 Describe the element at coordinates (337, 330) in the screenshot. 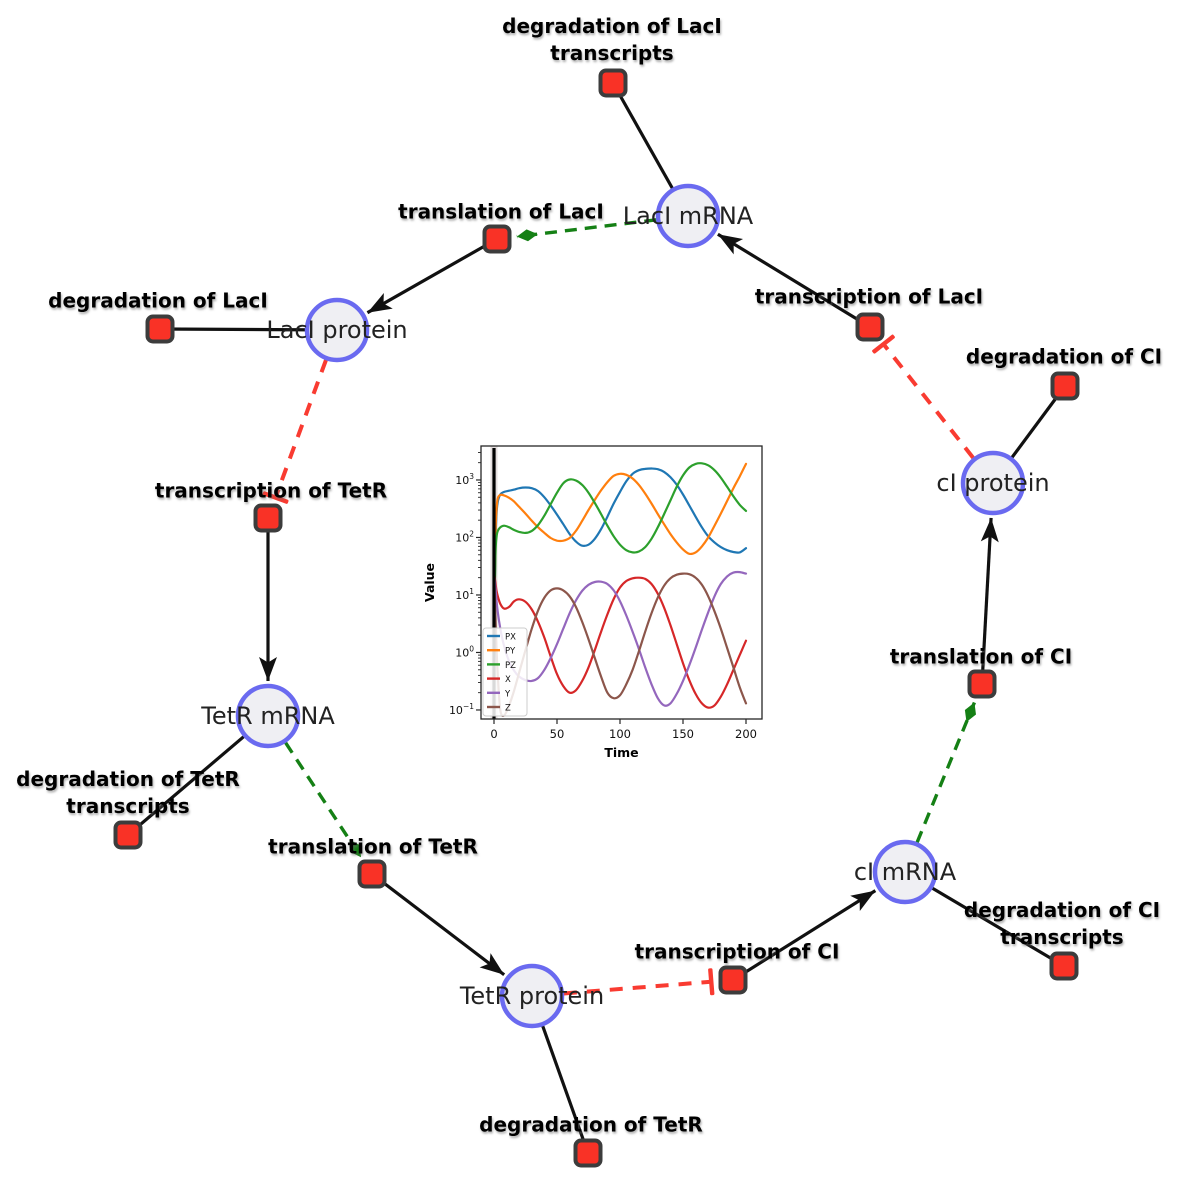

I see `species-node-laci_protein` at that location.